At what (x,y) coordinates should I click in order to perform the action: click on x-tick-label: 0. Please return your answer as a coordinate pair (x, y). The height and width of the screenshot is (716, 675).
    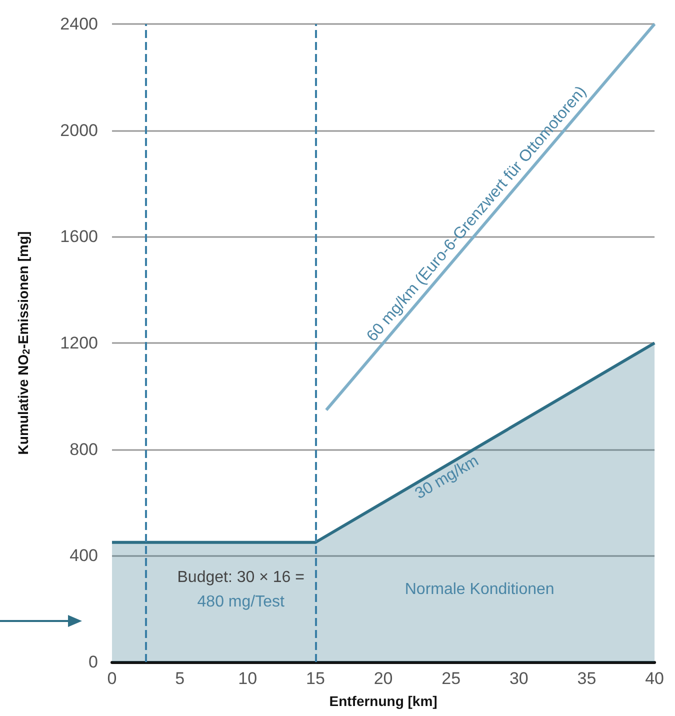
    Looking at the image, I should click on (112, 678).